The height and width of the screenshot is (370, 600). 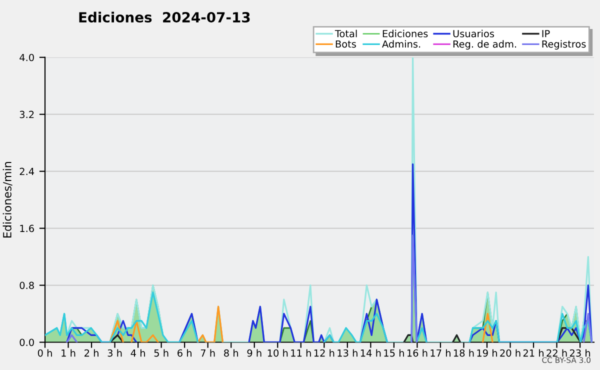 I want to click on y-tick-label: 3.2, so click(x=27, y=114).